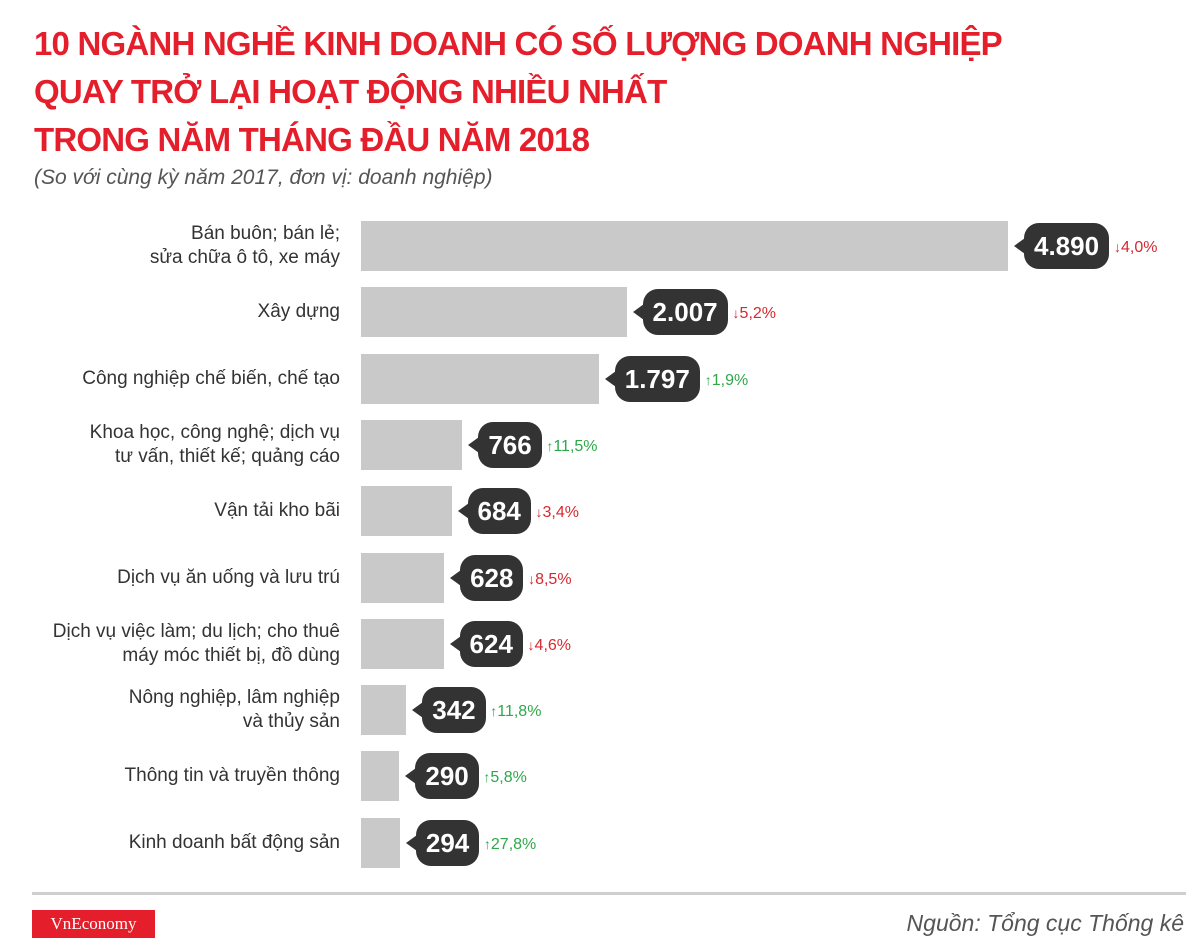  What do you see at coordinates (758, 314) in the screenshot?
I see `change-value: 5,2%` at bounding box center [758, 314].